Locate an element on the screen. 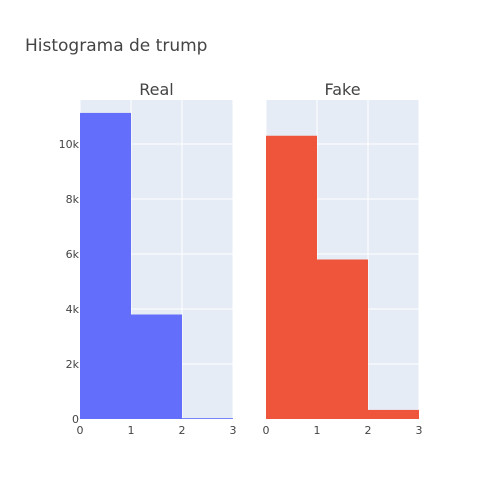 Image resolution: width=500 pixels, height=500 pixels. y-tick-label-real-4: 8k is located at coordinates (73, 199).